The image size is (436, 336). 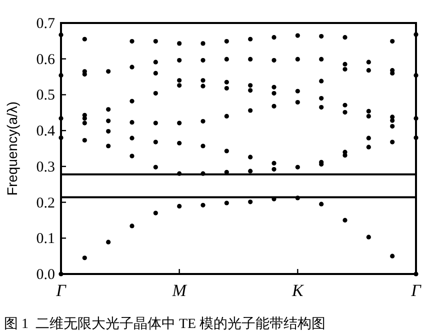 I want to click on y-tick-label: 0.2, so click(x=45, y=203).